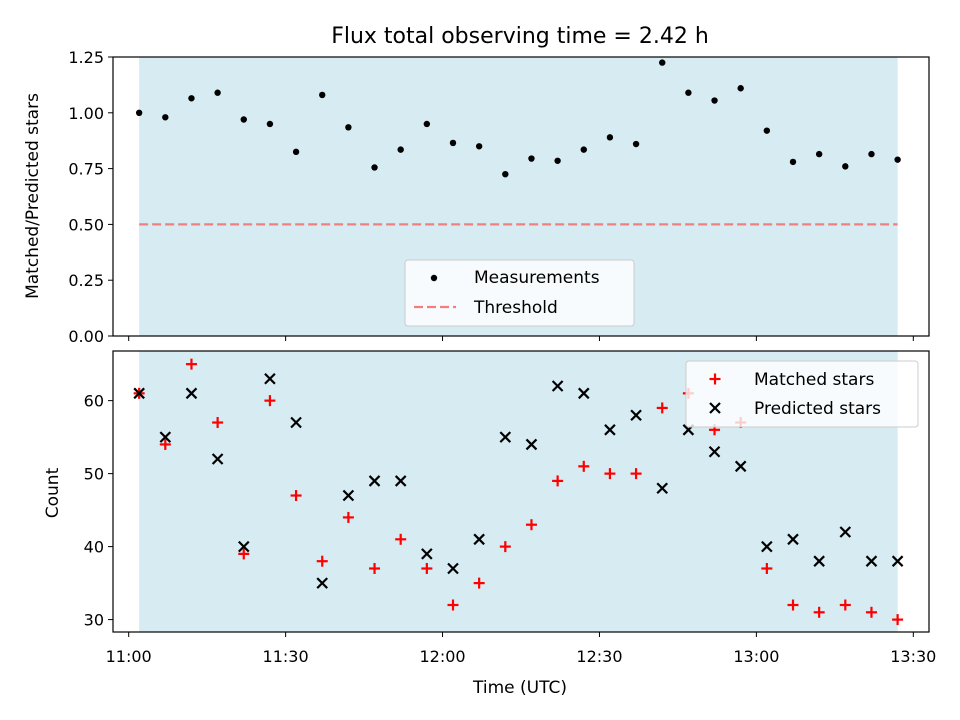 This screenshot has width=960, height=720. What do you see at coordinates (94, 547) in the screenshot?
I see `y-tick-label: 40` at bounding box center [94, 547].